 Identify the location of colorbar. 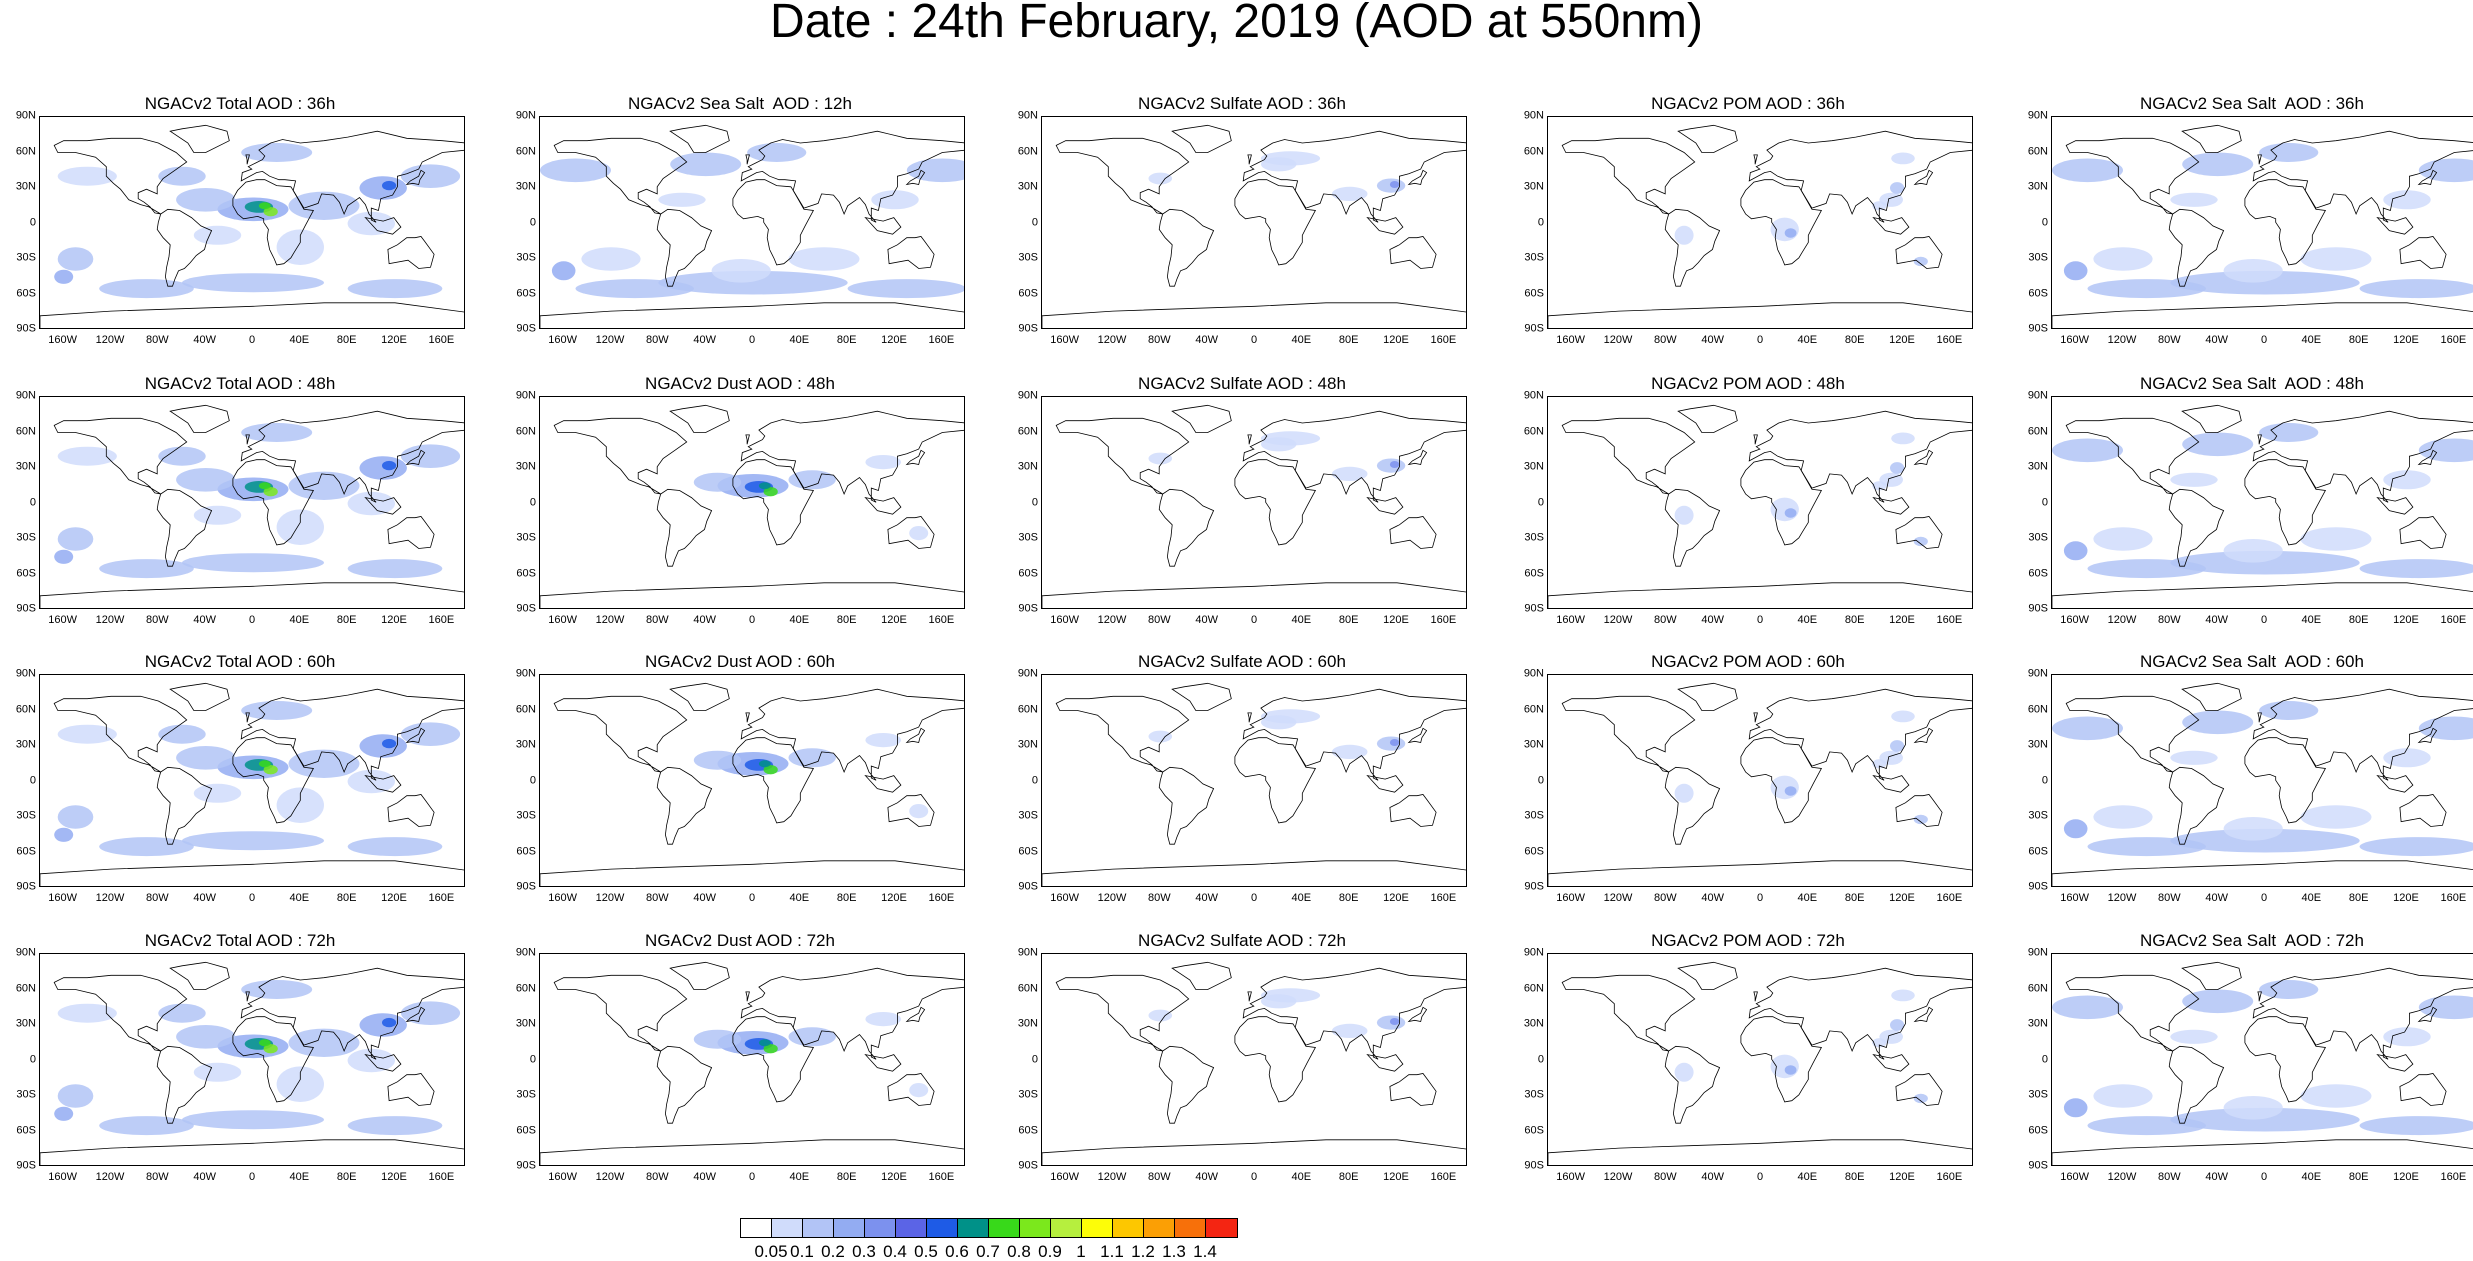
(989, 1228).